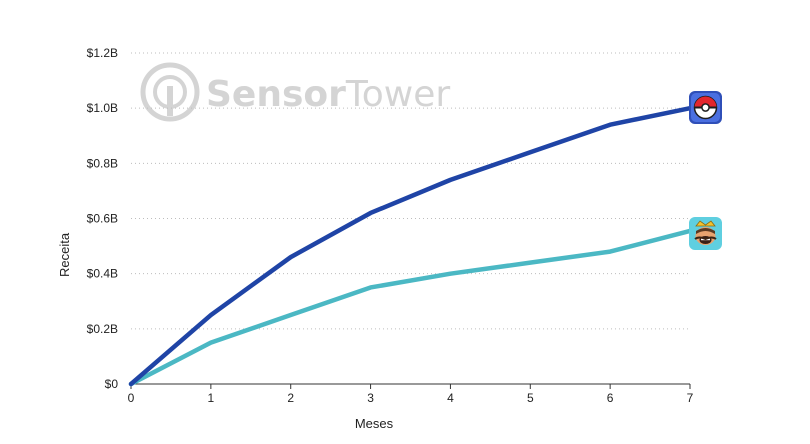  What do you see at coordinates (102, 53) in the screenshot?
I see `y-tick-label: $1.2B` at bounding box center [102, 53].